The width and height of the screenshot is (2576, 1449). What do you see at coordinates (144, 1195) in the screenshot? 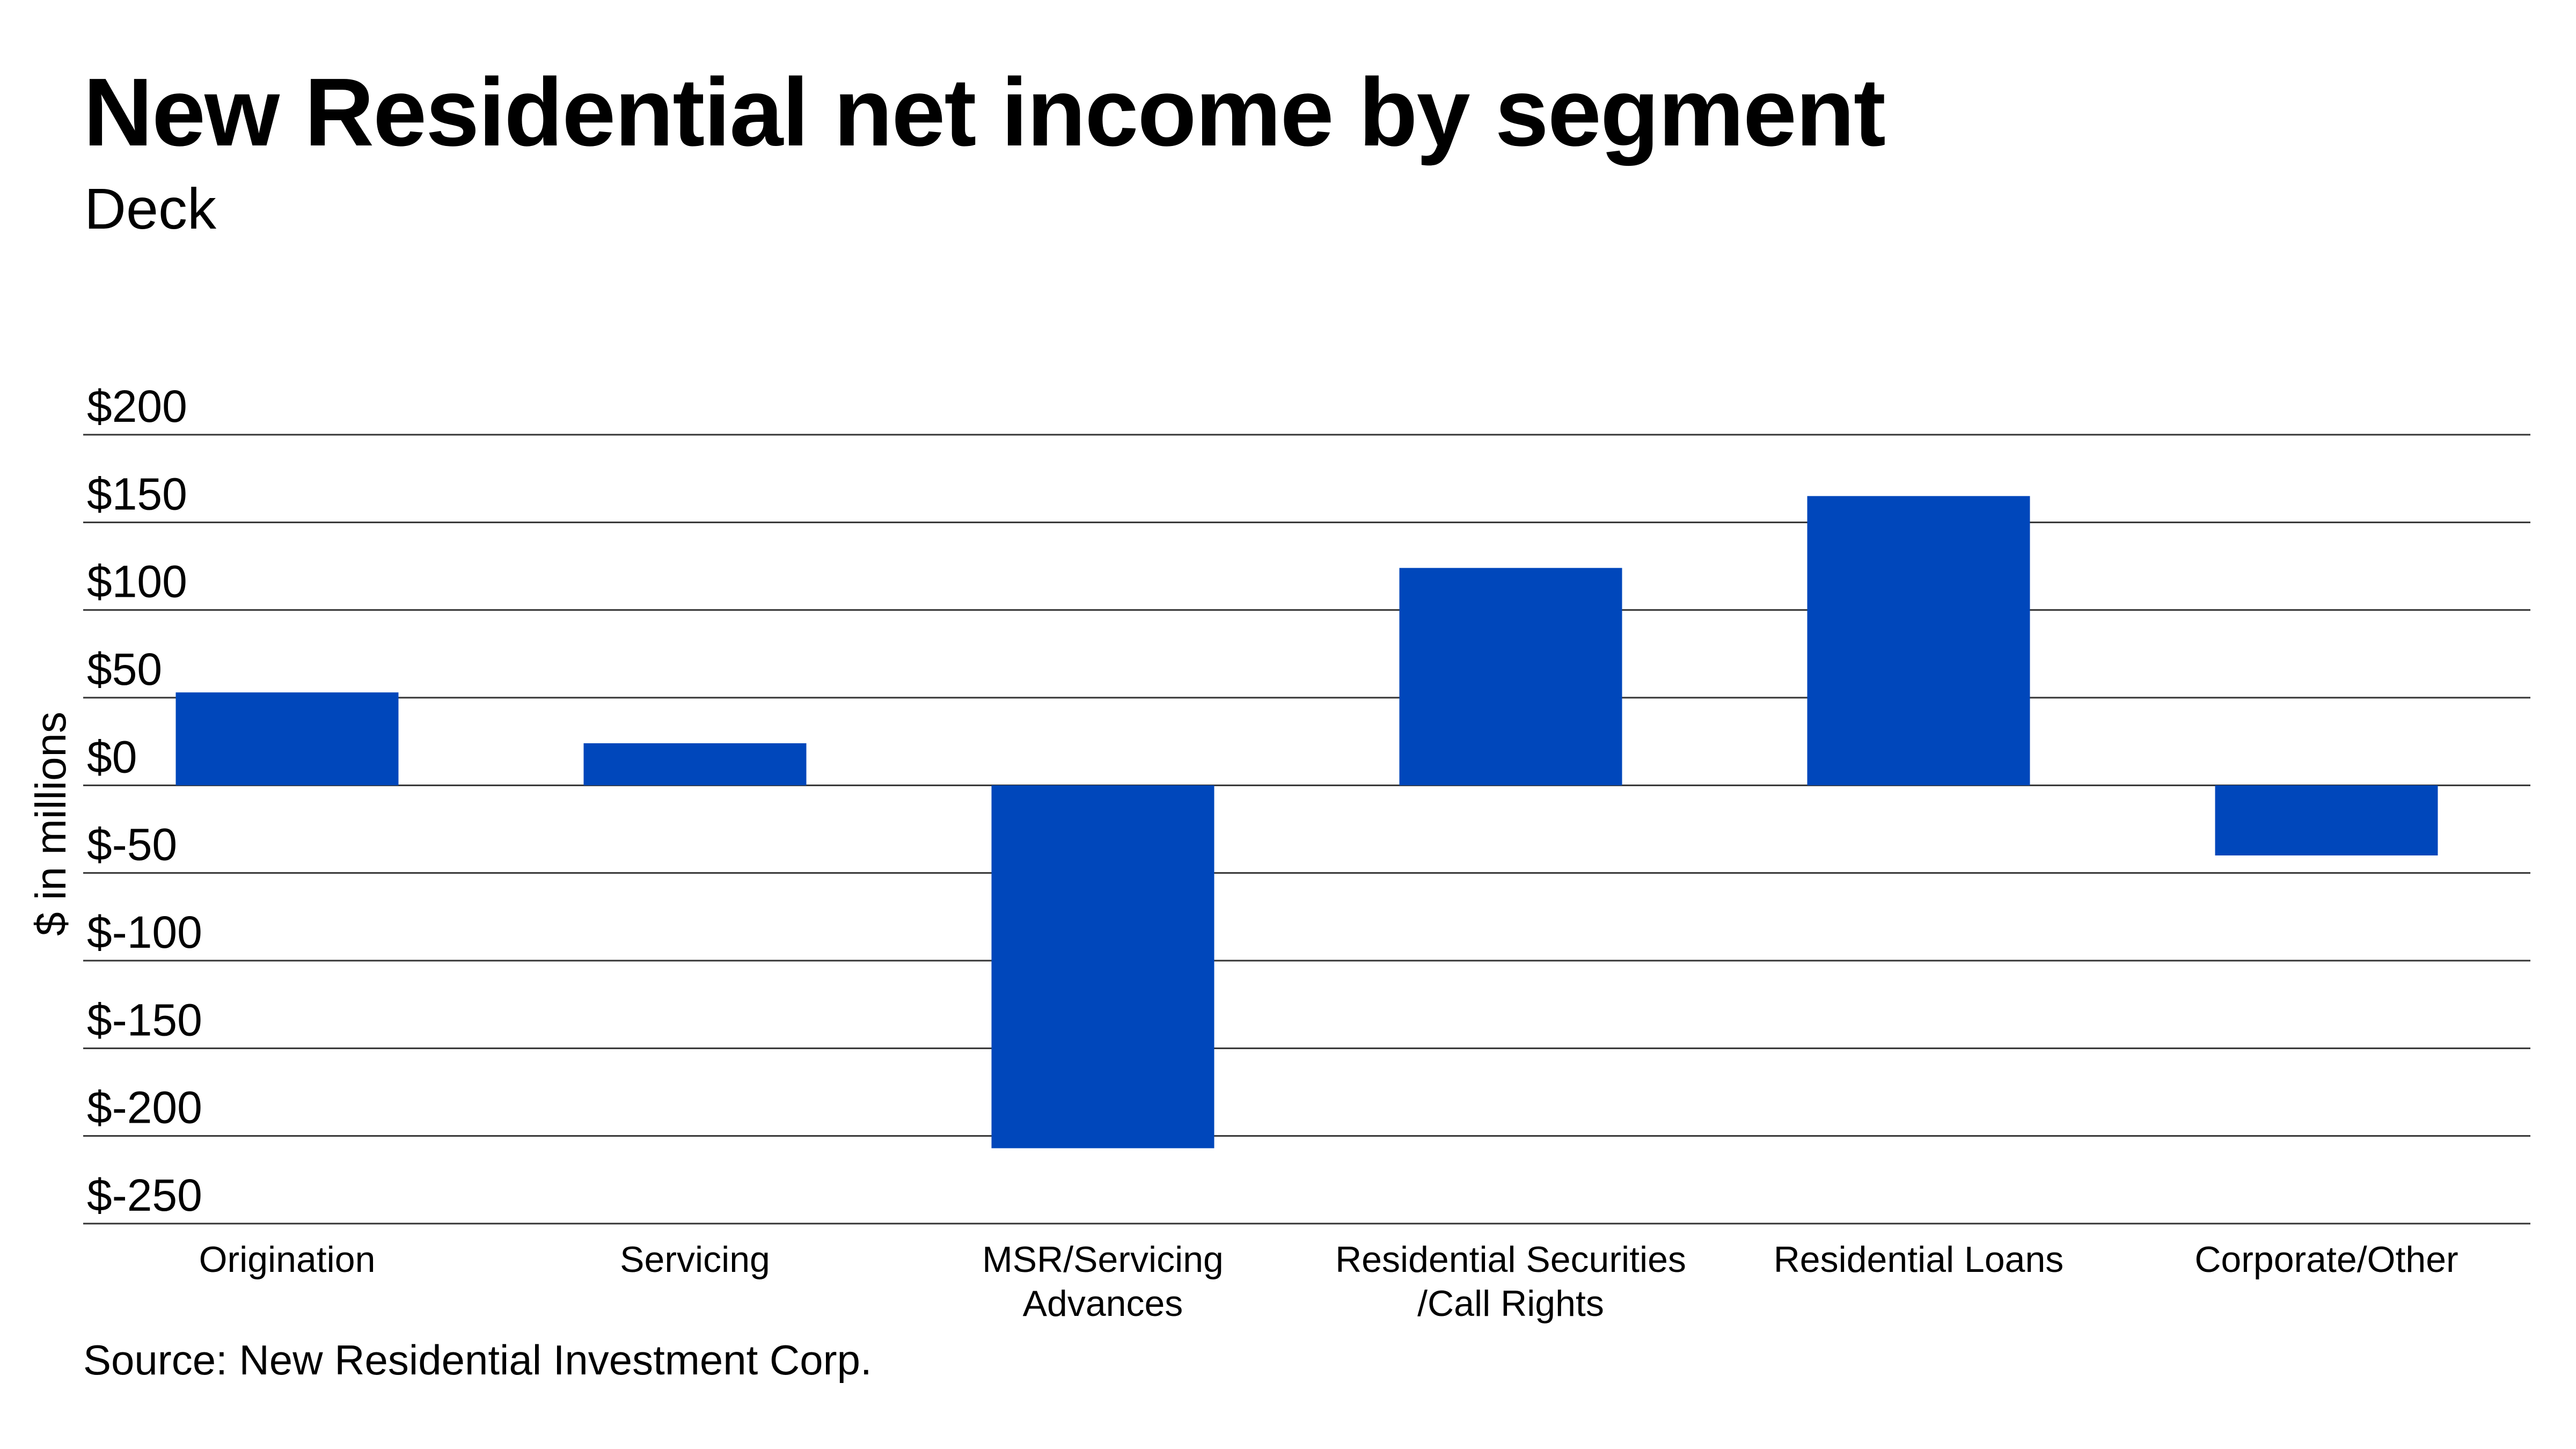
I see `y-tick-label: $-250` at bounding box center [144, 1195].